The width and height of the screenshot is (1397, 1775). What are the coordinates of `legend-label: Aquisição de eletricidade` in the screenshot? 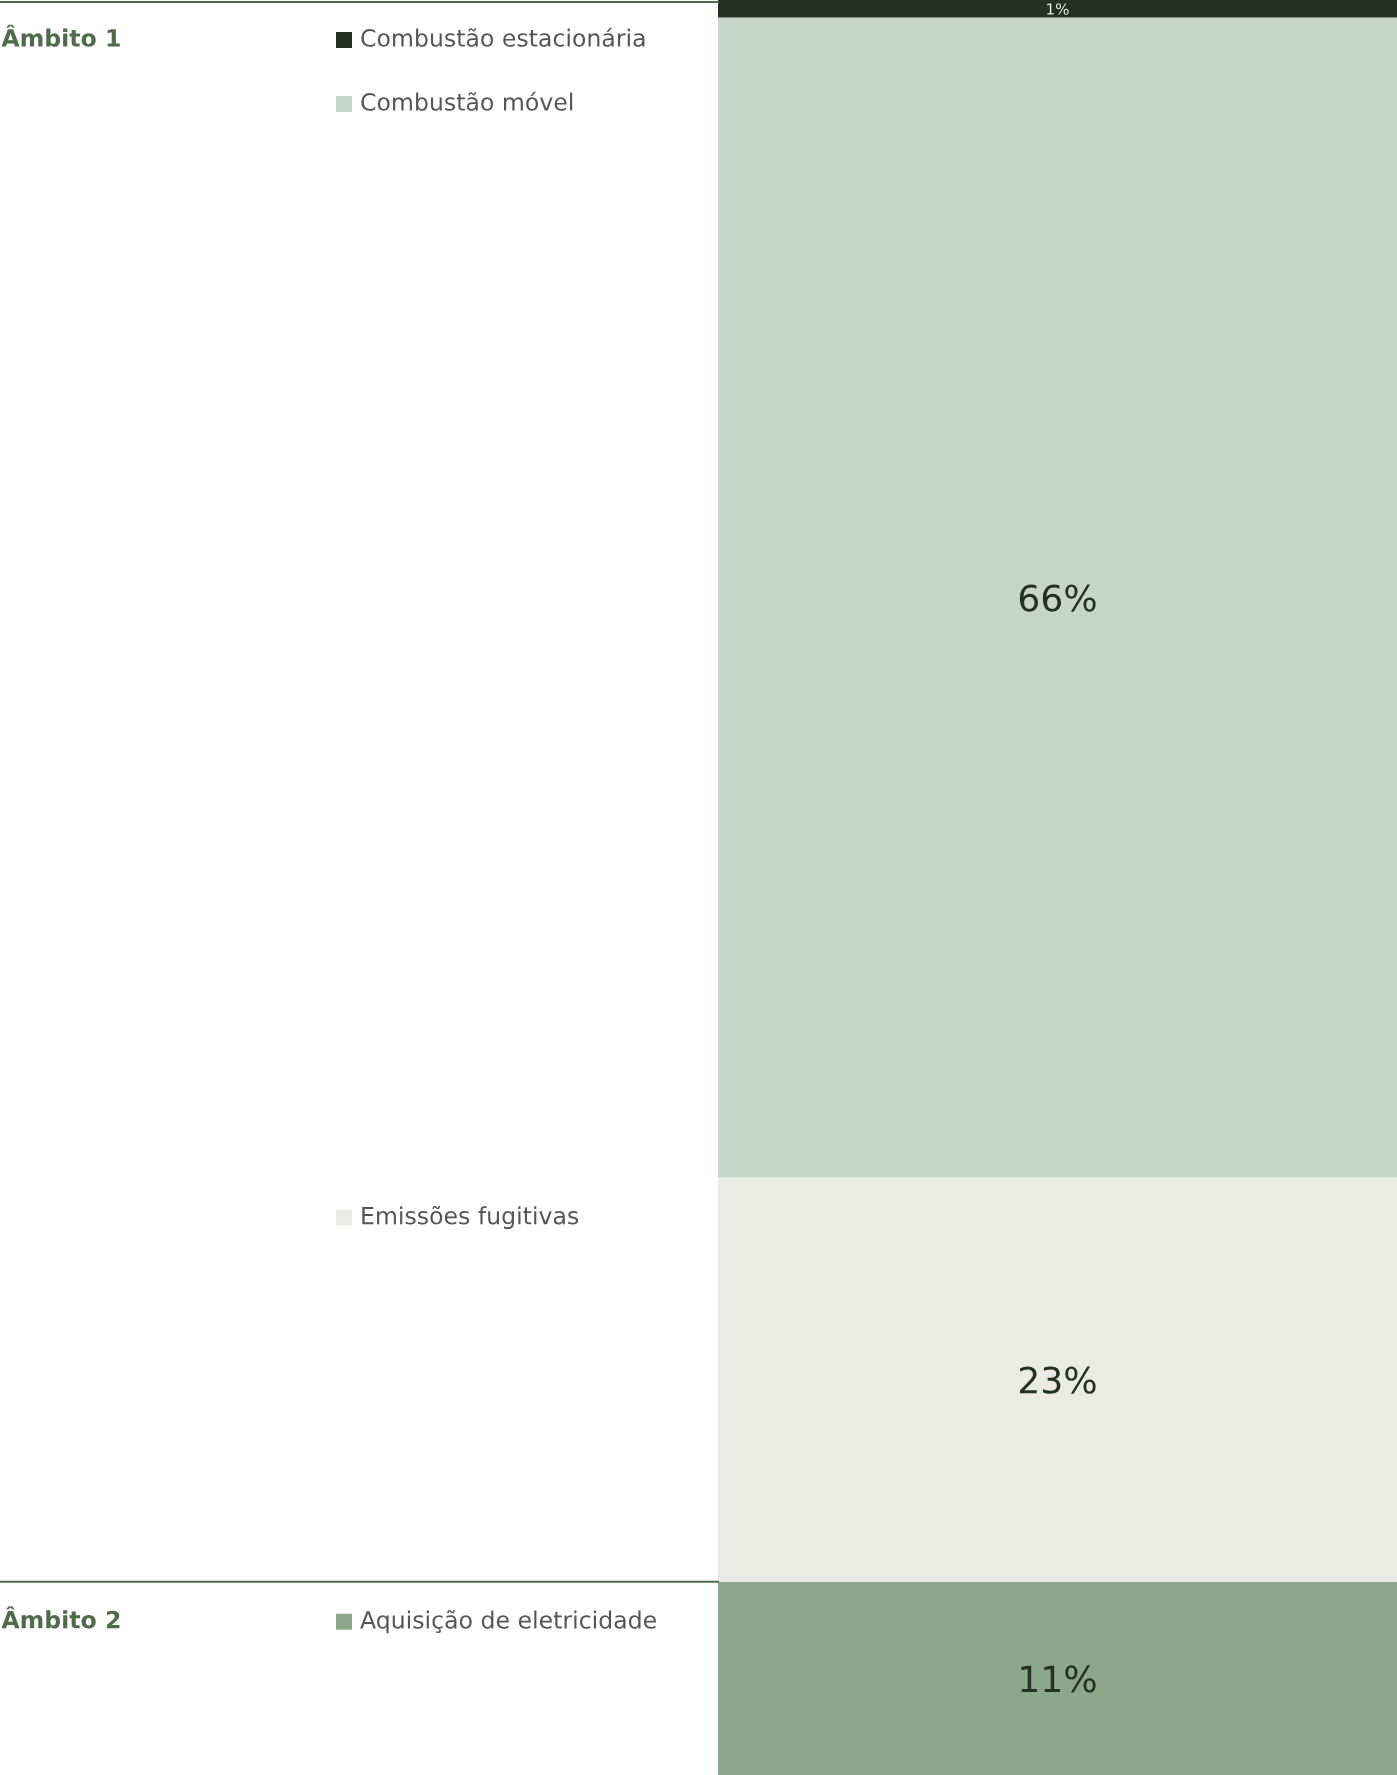 It's located at (508, 1622).